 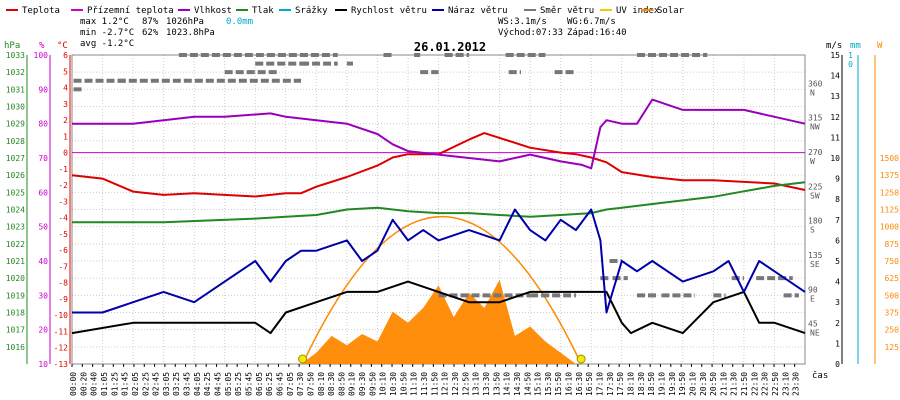 What do you see at coordinates (65, 136) in the screenshot?
I see `temp-tick: 1` at bounding box center [65, 136].